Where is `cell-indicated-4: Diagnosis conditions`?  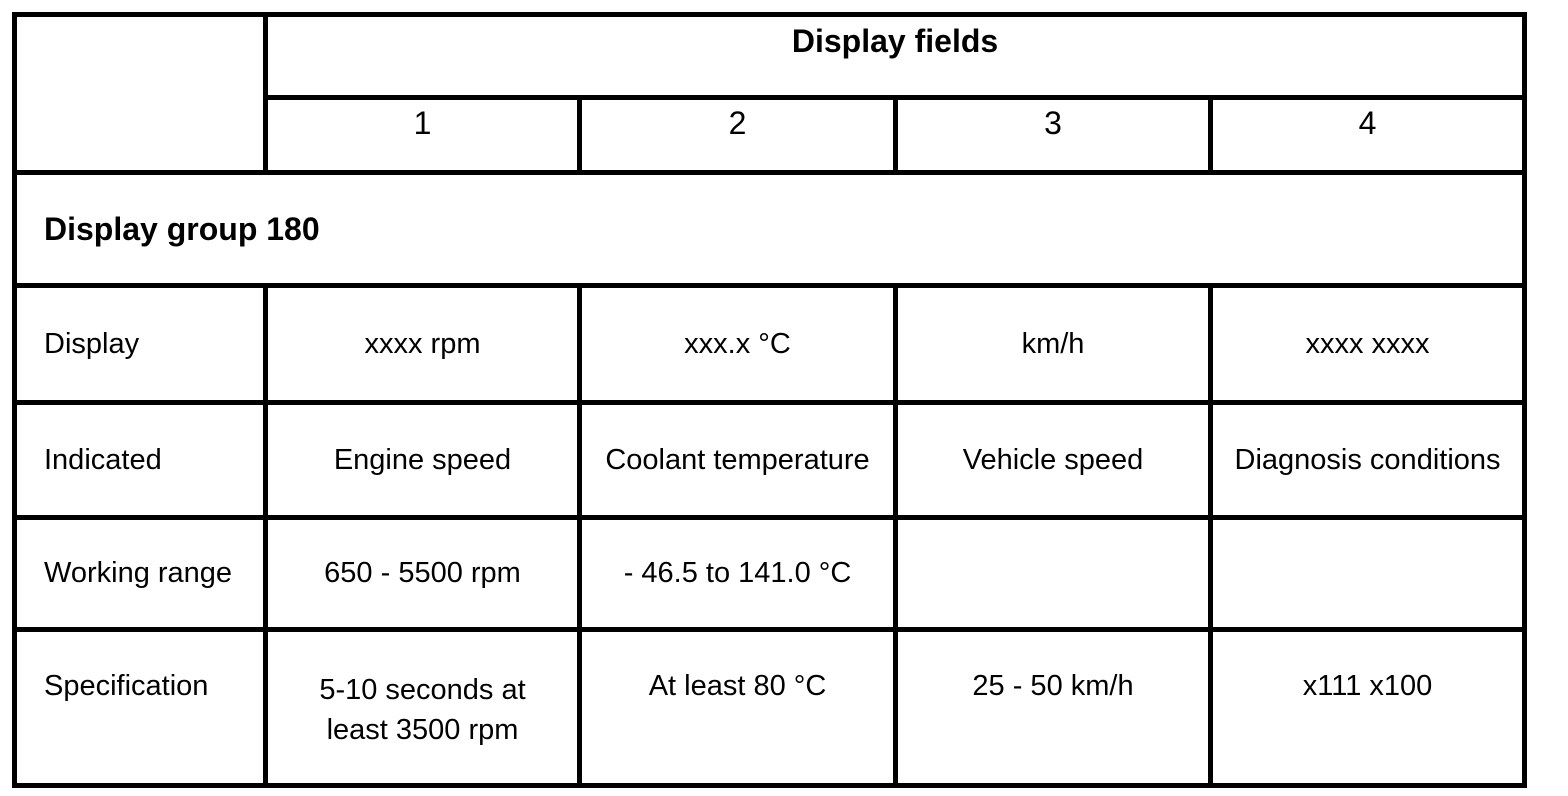
cell-indicated-4: Diagnosis conditions is located at coordinates (1367, 460).